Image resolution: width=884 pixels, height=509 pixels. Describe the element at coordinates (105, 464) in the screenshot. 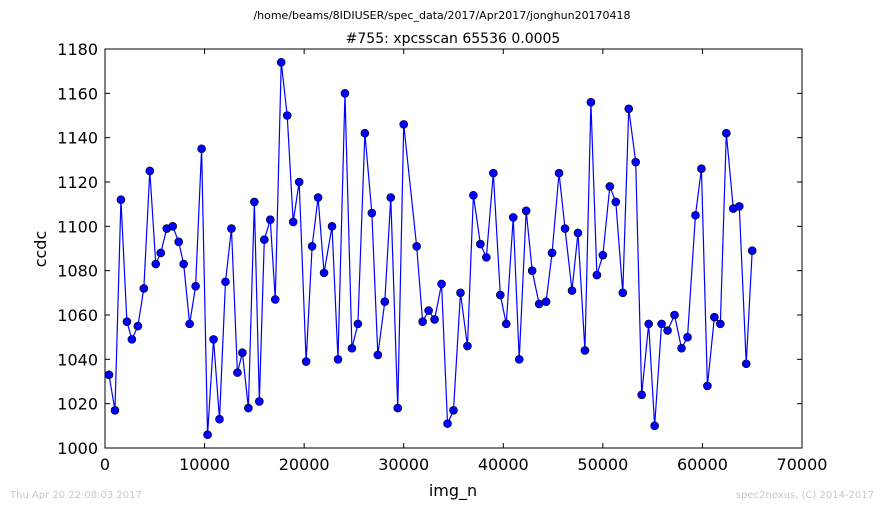

I see `x-tick-label: 0` at that location.